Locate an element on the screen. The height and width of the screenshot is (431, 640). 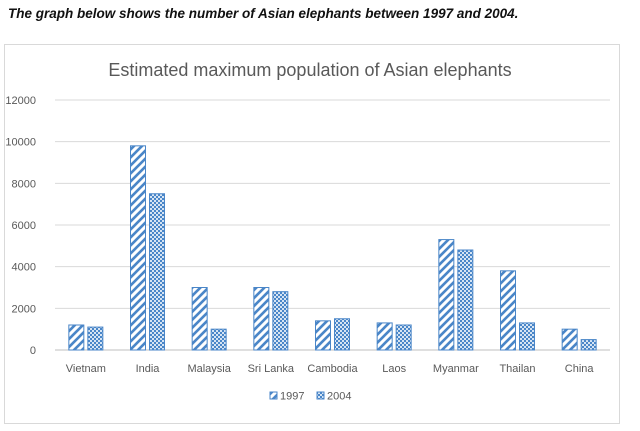
x-category-label: Laos is located at coordinates (394, 369).